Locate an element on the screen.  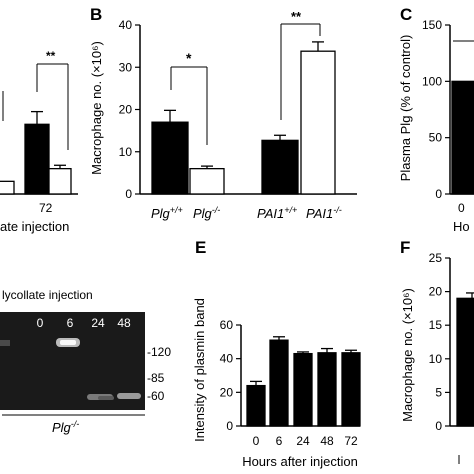
panel-d-genotype: Plg-/- is located at coordinates (65, 427).